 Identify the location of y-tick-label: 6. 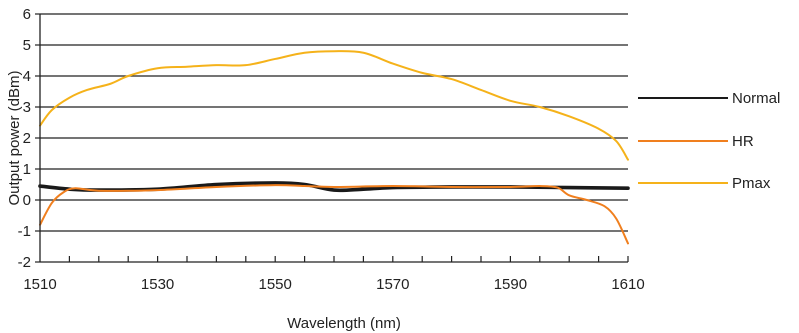
(27, 14).